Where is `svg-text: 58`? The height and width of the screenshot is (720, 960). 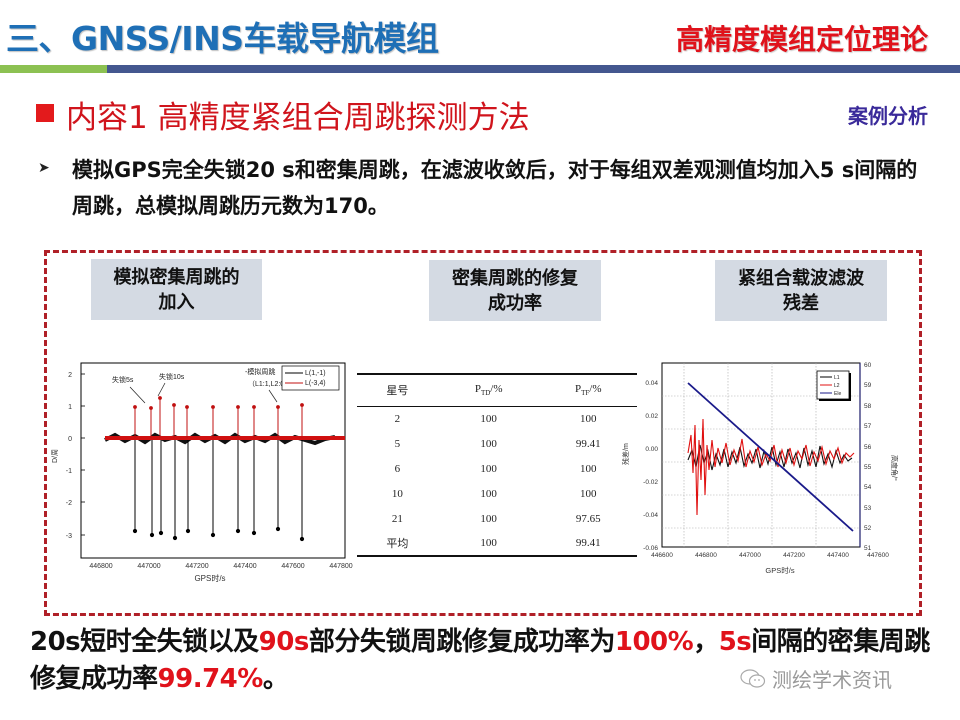 svg-text: 58 is located at coordinates (868, 406).